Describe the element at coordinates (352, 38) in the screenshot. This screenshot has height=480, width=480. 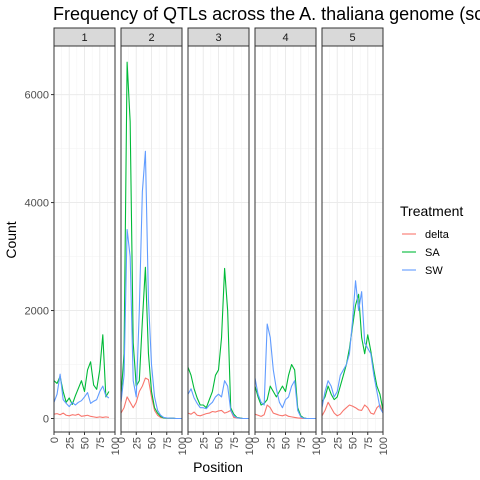
I see `facet-strip-label: 5` at that location.